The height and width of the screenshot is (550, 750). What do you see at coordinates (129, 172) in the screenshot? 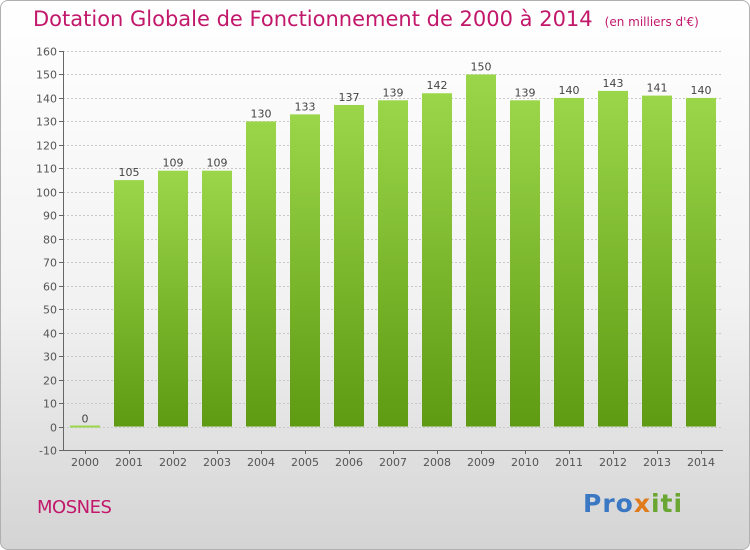
I see `bar-value-label: 105` at bounding box center [129, 172].